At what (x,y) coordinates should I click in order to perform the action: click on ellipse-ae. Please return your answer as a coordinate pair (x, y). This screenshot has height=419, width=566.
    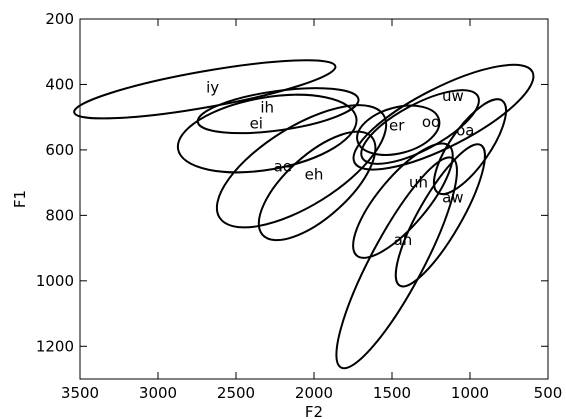
    Looking at the image, I should click on (301, 166).